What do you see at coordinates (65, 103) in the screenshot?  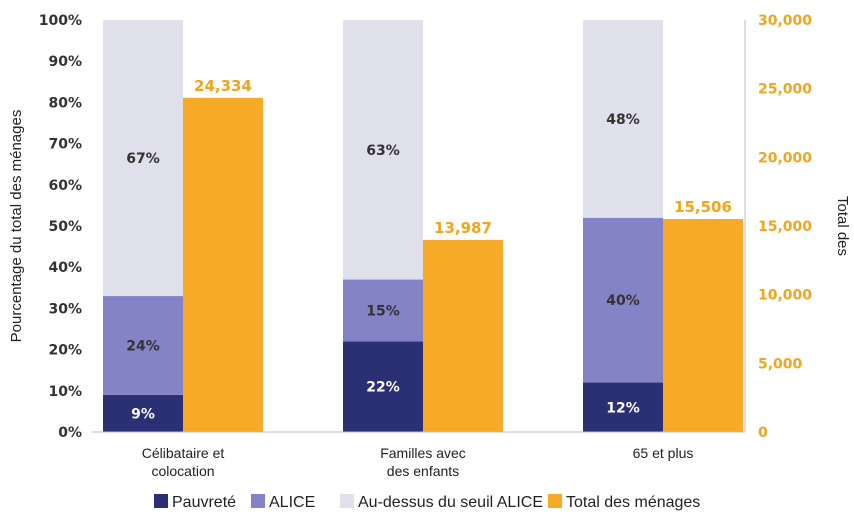 I see `y-tick-label: 80%` at bounding box center [65, 103].